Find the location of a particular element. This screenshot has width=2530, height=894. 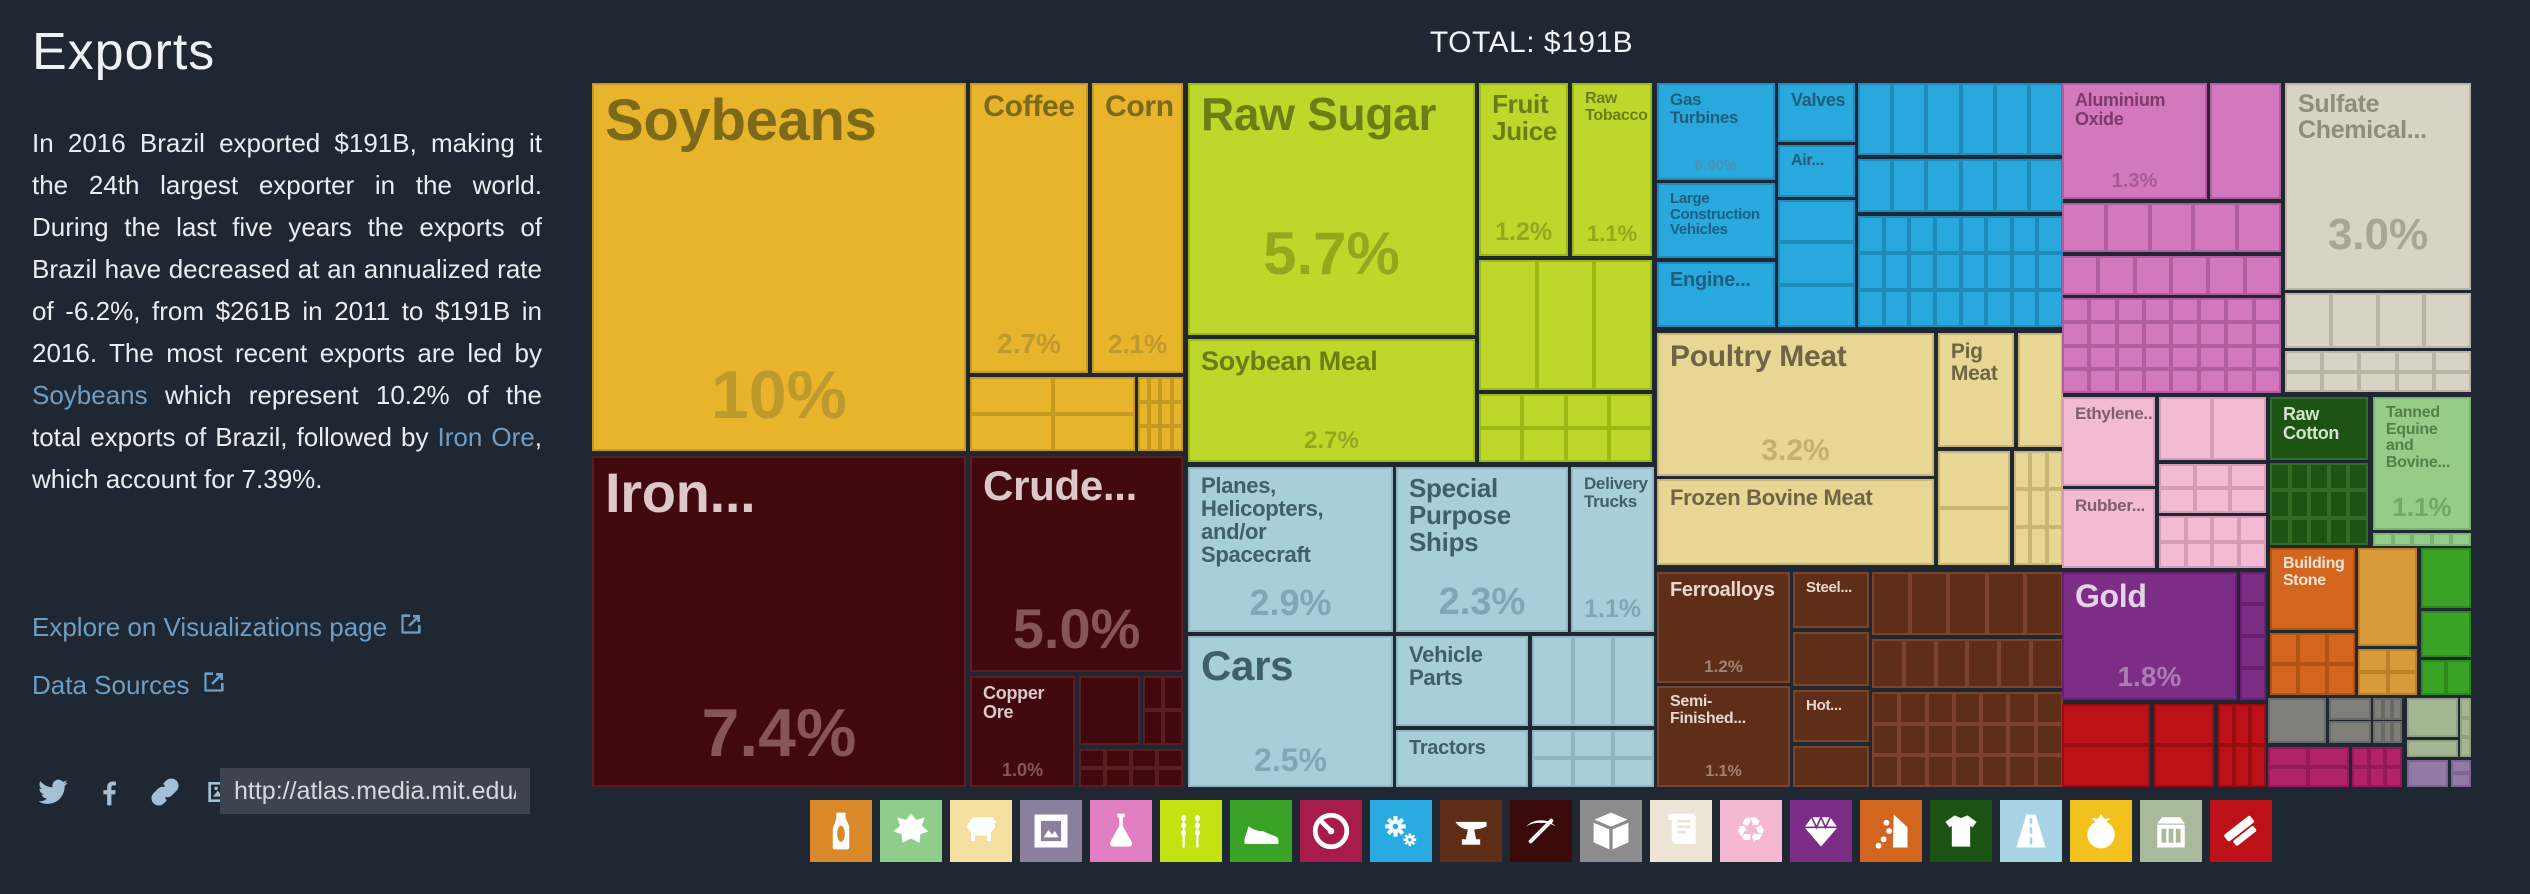

treemap-cell-precious-metals is located at coordinates (2253, 683).